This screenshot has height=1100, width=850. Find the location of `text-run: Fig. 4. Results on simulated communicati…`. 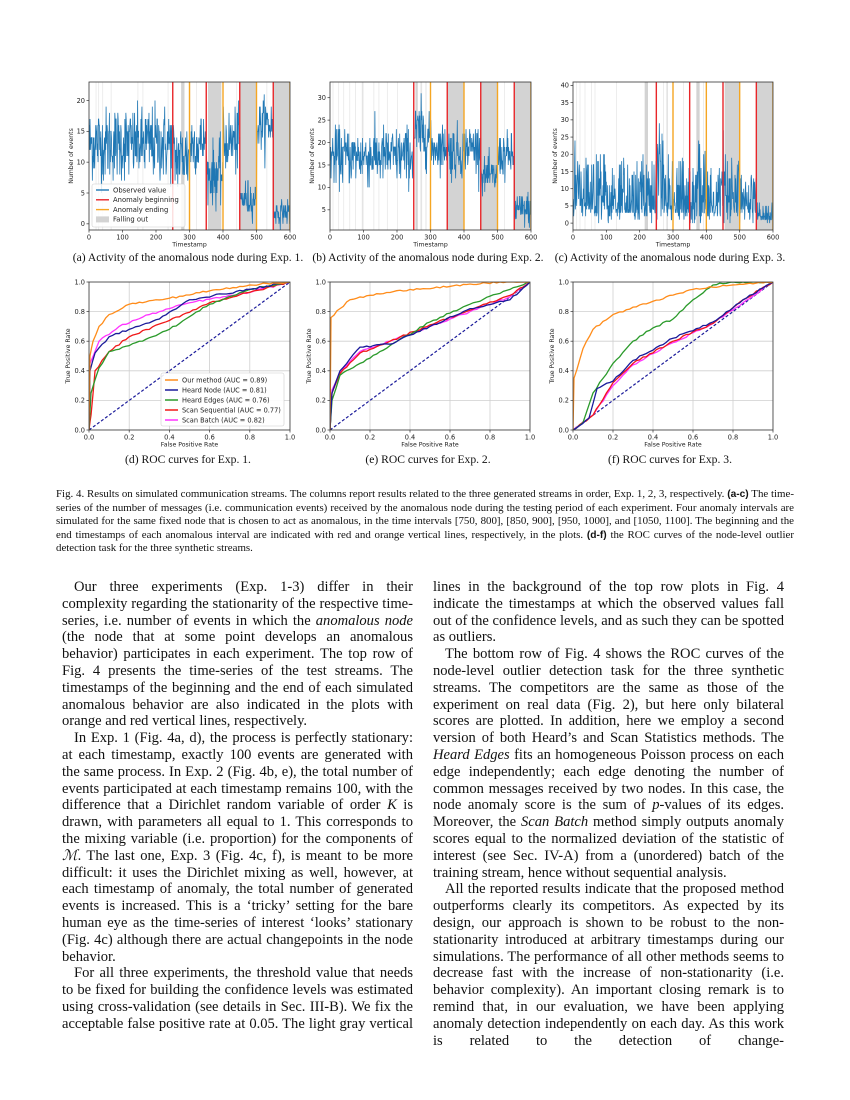

text-run: Fig. 4. Results on simulated communicati… is located at coordinates (392, 494).